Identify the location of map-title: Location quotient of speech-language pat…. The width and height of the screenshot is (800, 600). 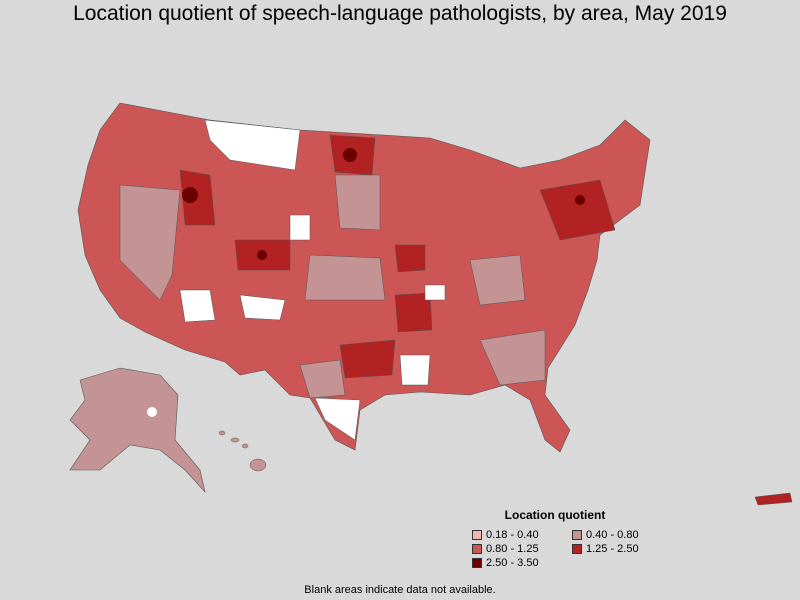
(400, 13).